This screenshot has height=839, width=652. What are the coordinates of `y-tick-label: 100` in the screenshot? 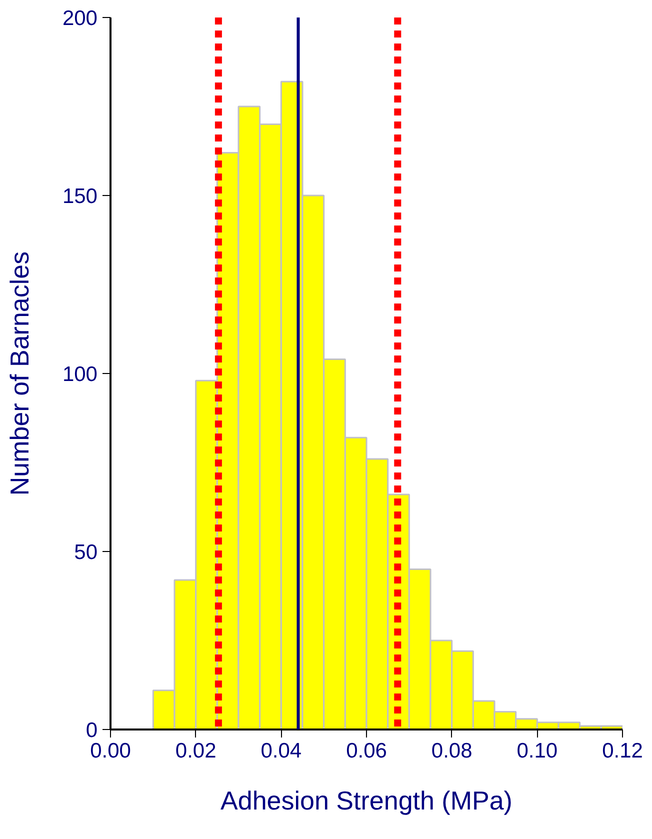 It's located at (80, 374).